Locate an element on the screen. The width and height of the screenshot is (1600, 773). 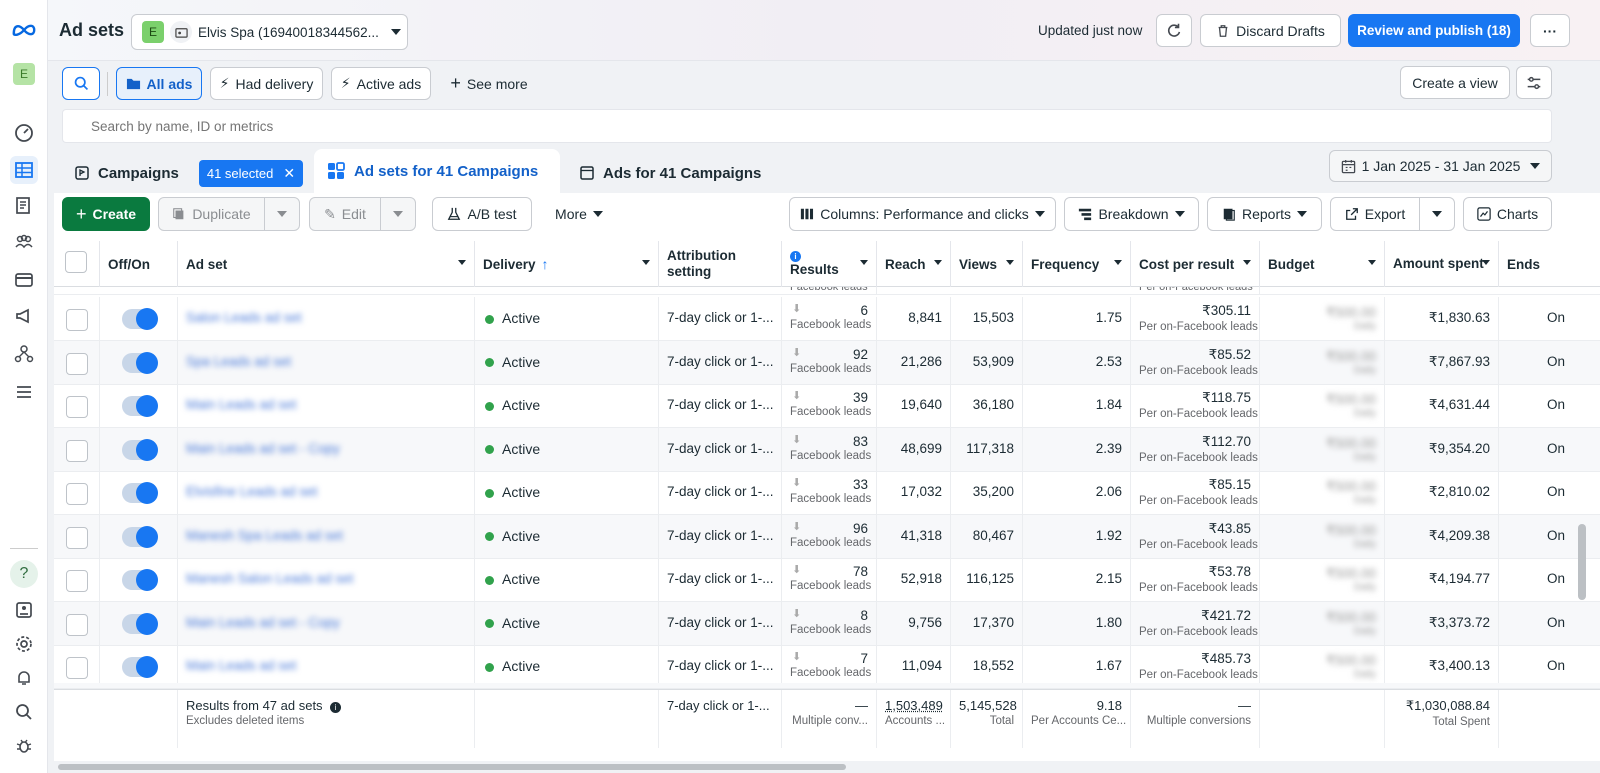
active-ads-filter: ⚡ Active ads is located at coordinates (381, 83).